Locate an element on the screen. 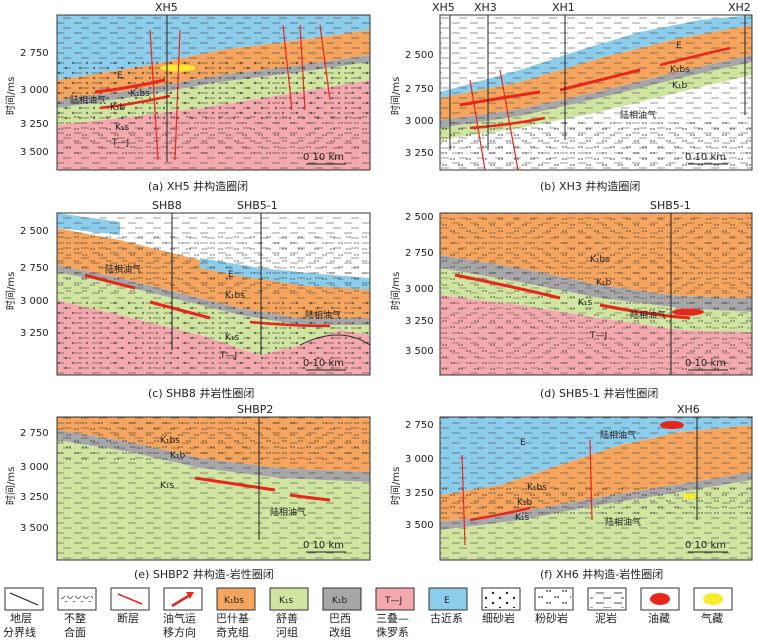 The height and width of the screenshot is (640, 758). legend-item-unconformity: 不整 合面 is located at coordinates (77, 613).